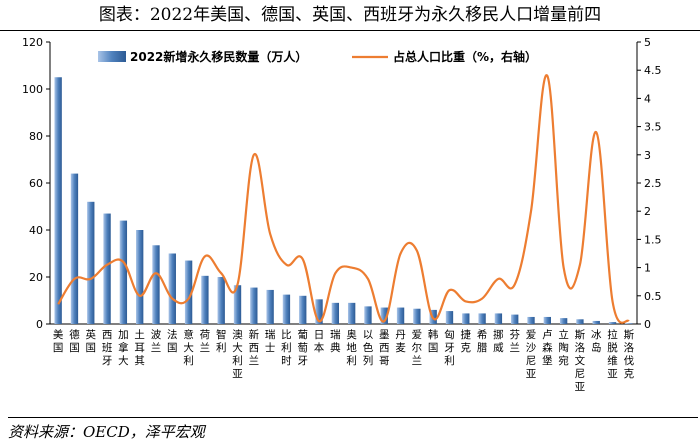  What do you see at coordinates (580, 360) in the screenshot?
I see `category-label: 斯洛文尼亚` at bounding box center [580, 360].